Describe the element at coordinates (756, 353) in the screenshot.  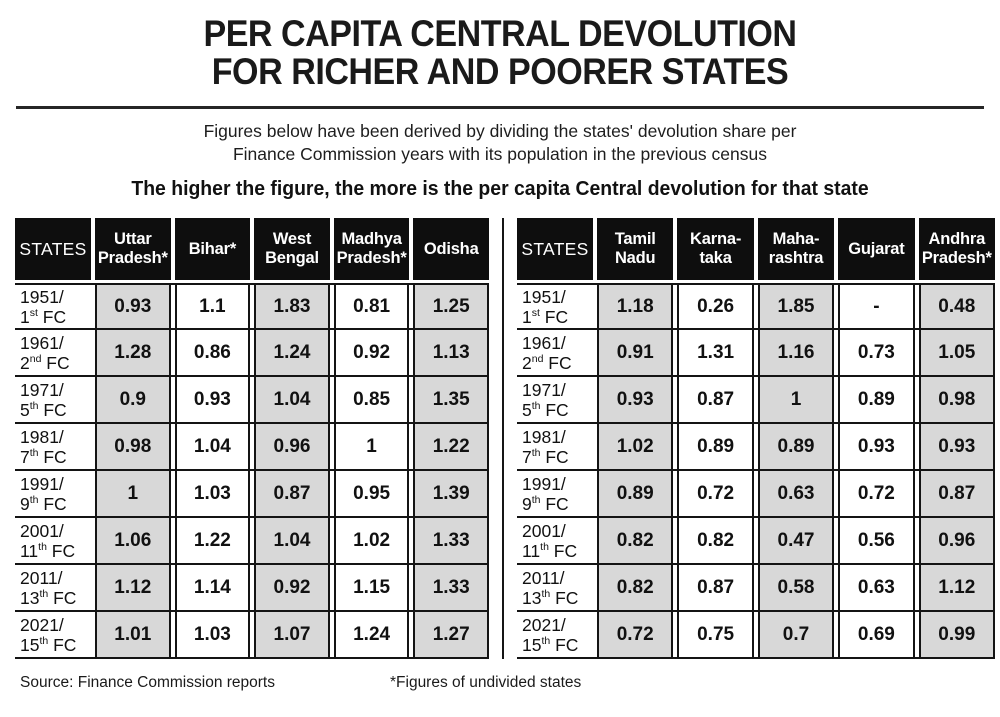
I see `table-row: 1961/2nd FC 0.91 1.31 1.16 0.73 1.05` at that location.